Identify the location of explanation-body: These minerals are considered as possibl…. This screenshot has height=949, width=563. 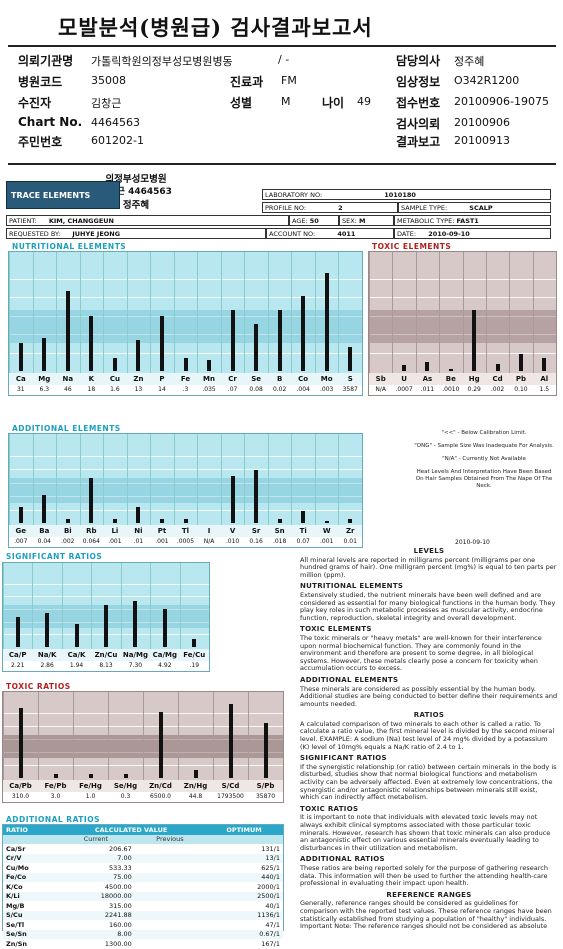
(429, 696).